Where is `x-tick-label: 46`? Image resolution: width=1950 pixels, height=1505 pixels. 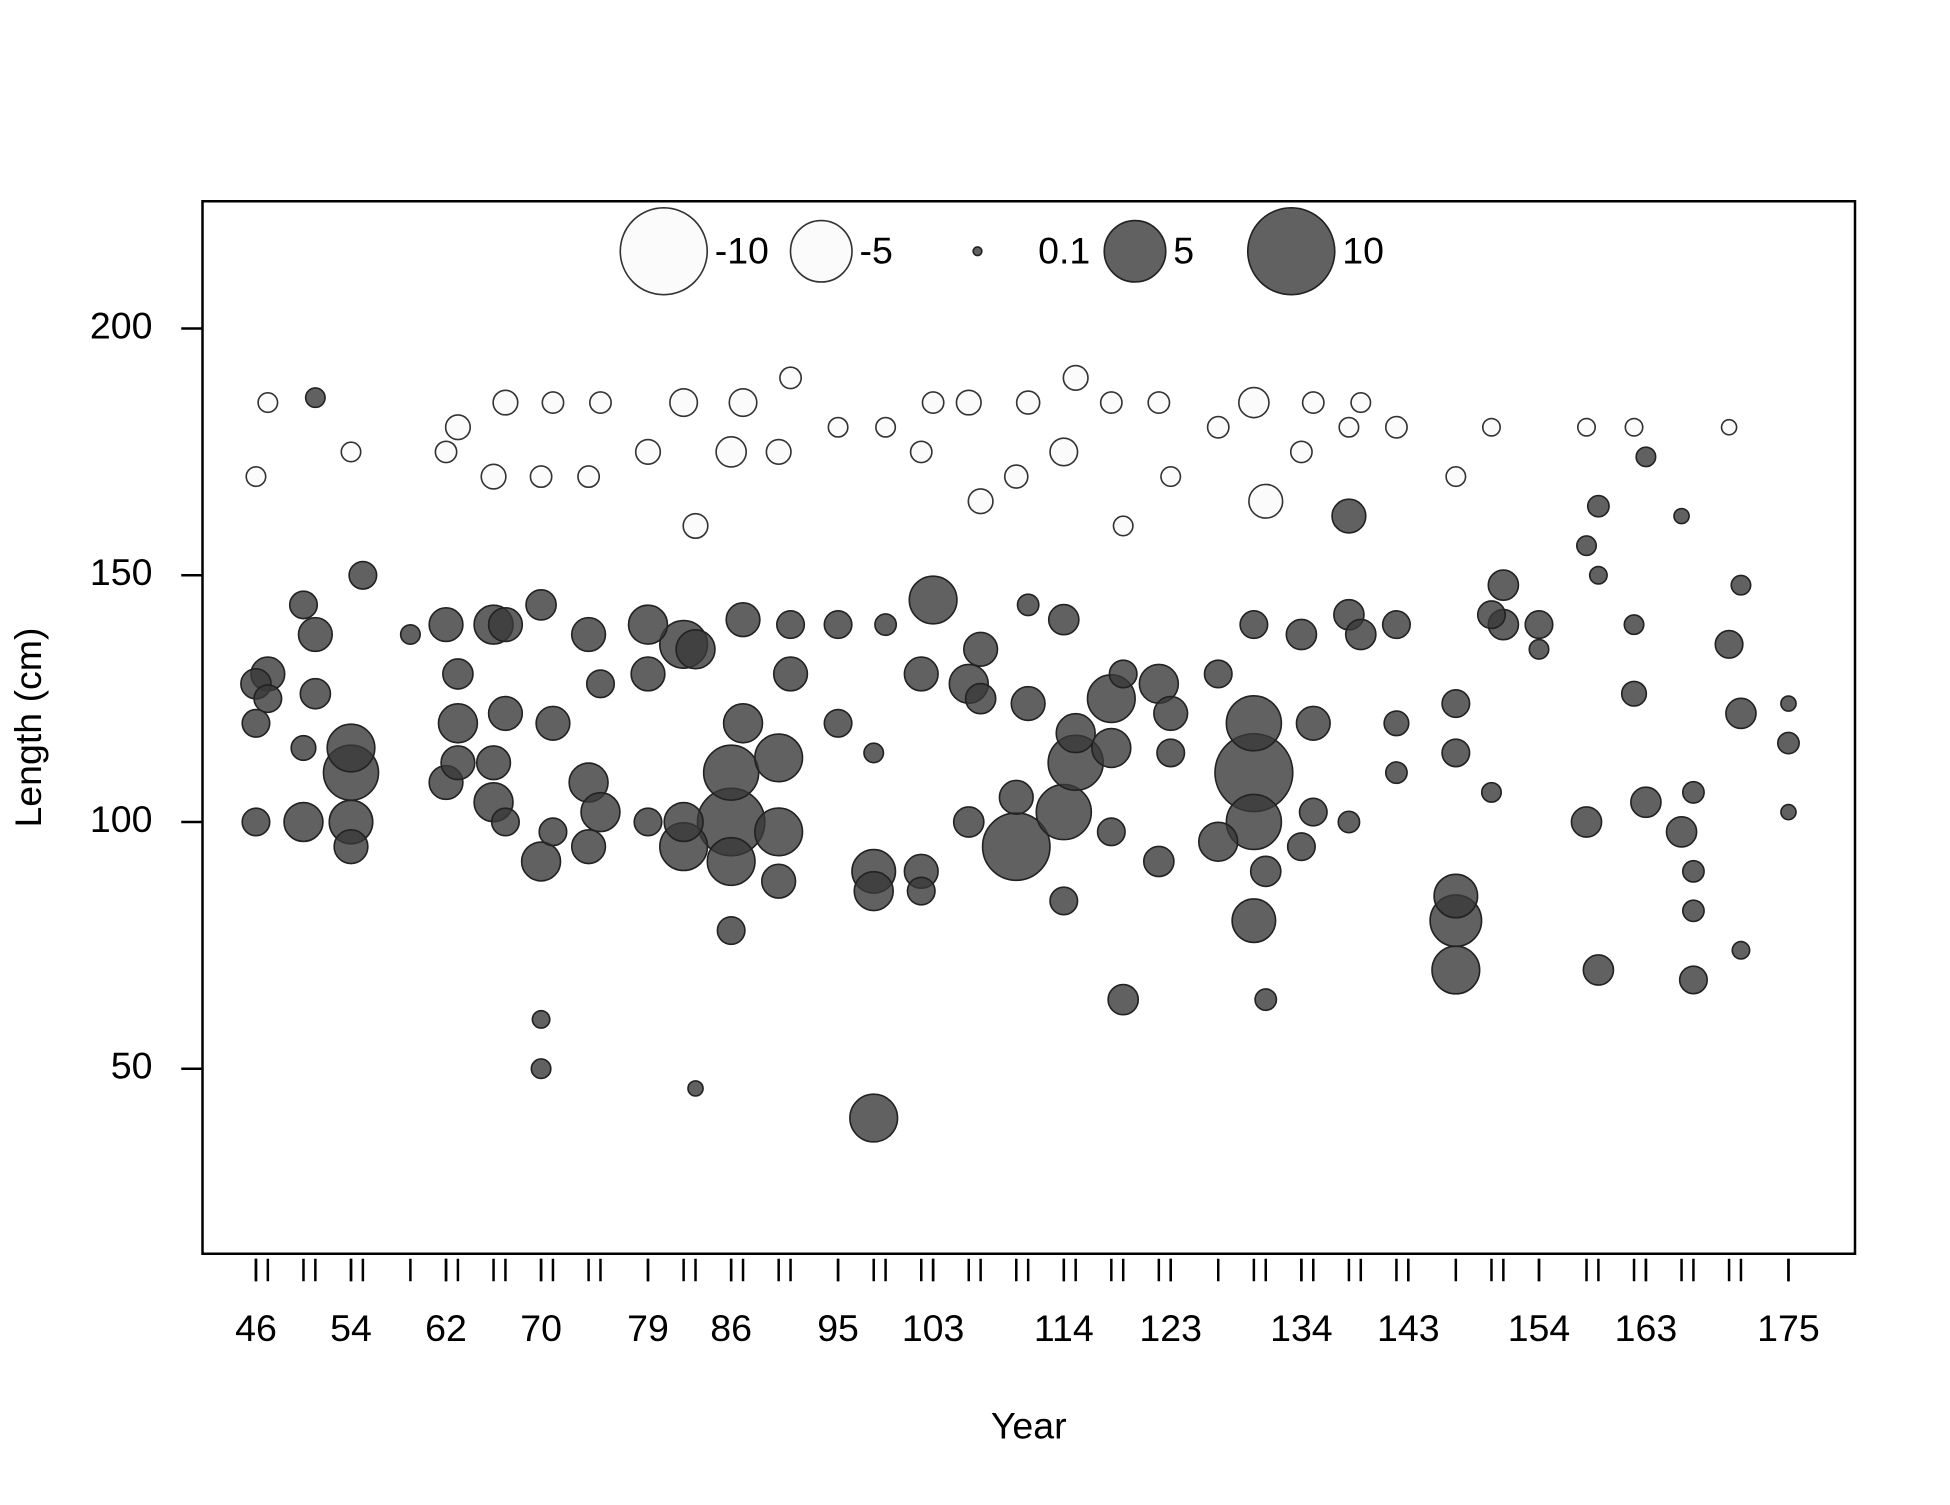
x-tick-label: 46 is located at coordinates (256, 1328).